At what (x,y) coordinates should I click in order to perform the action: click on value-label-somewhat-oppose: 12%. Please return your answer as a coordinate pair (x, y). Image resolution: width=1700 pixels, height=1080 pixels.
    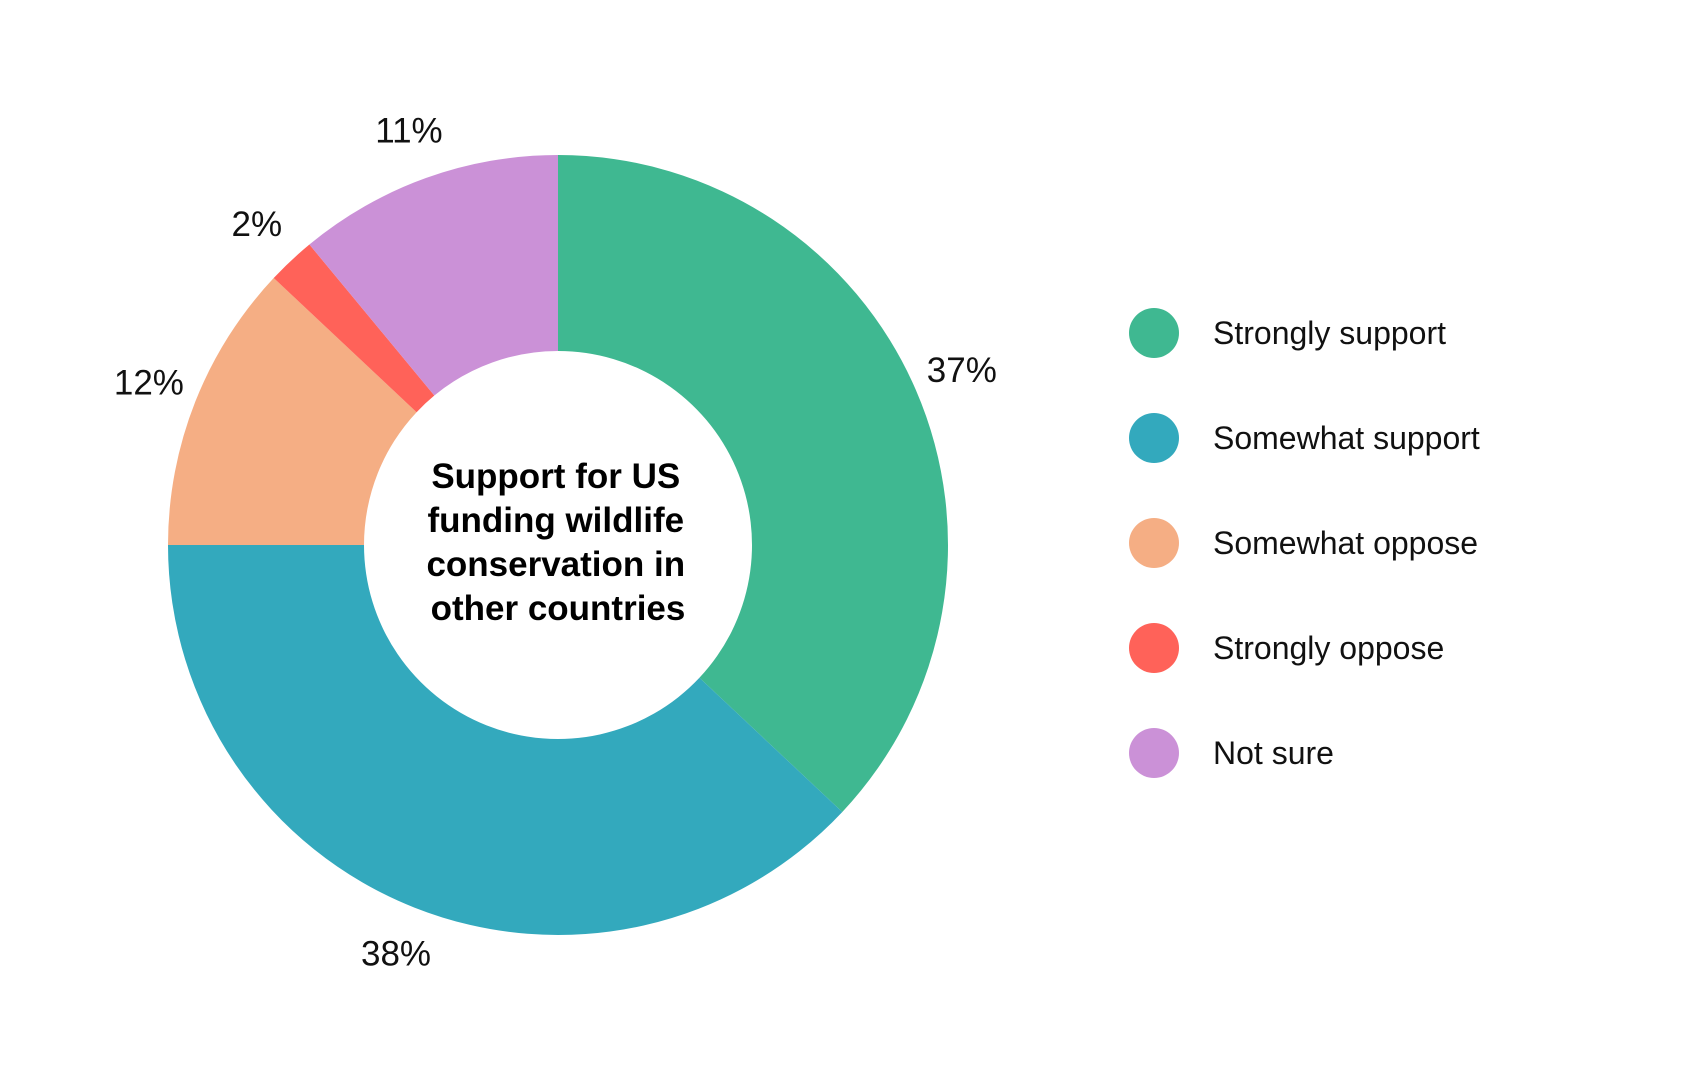
    Looking at the image, I should click on (149, 383).